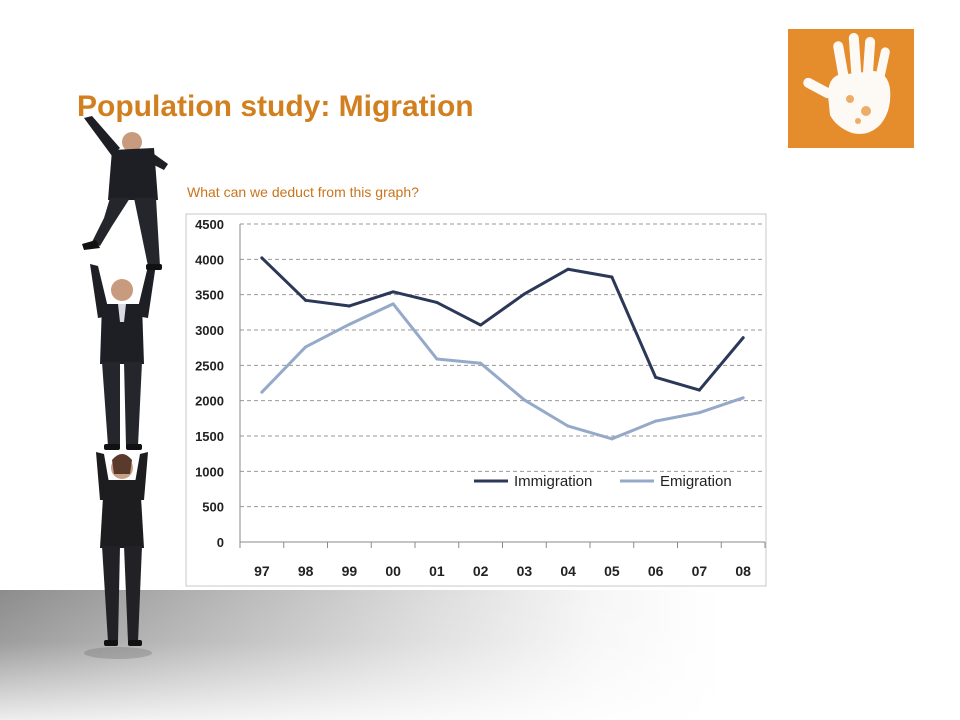 Image resolution: width=960 pixels, height=720 pixels. Describe the element at coordinates (350, 571) in the screenshot. I see `x-tick-label: 99` at that location.